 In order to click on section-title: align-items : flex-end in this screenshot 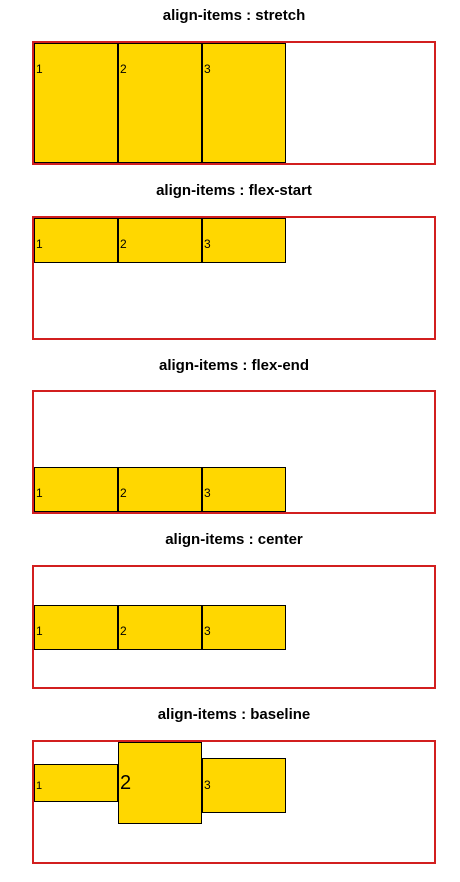, I will do `click(234, 365)`.